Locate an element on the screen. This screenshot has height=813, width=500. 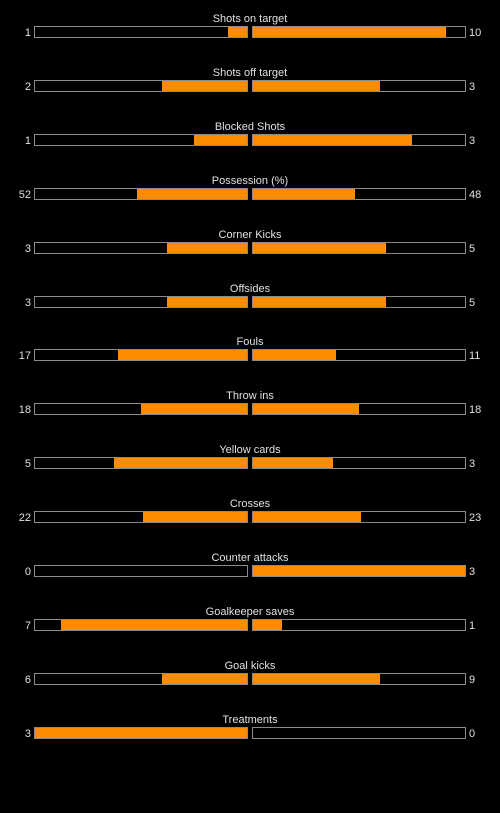
stat-label: Goal kicks is located at coordinates (250, 666).